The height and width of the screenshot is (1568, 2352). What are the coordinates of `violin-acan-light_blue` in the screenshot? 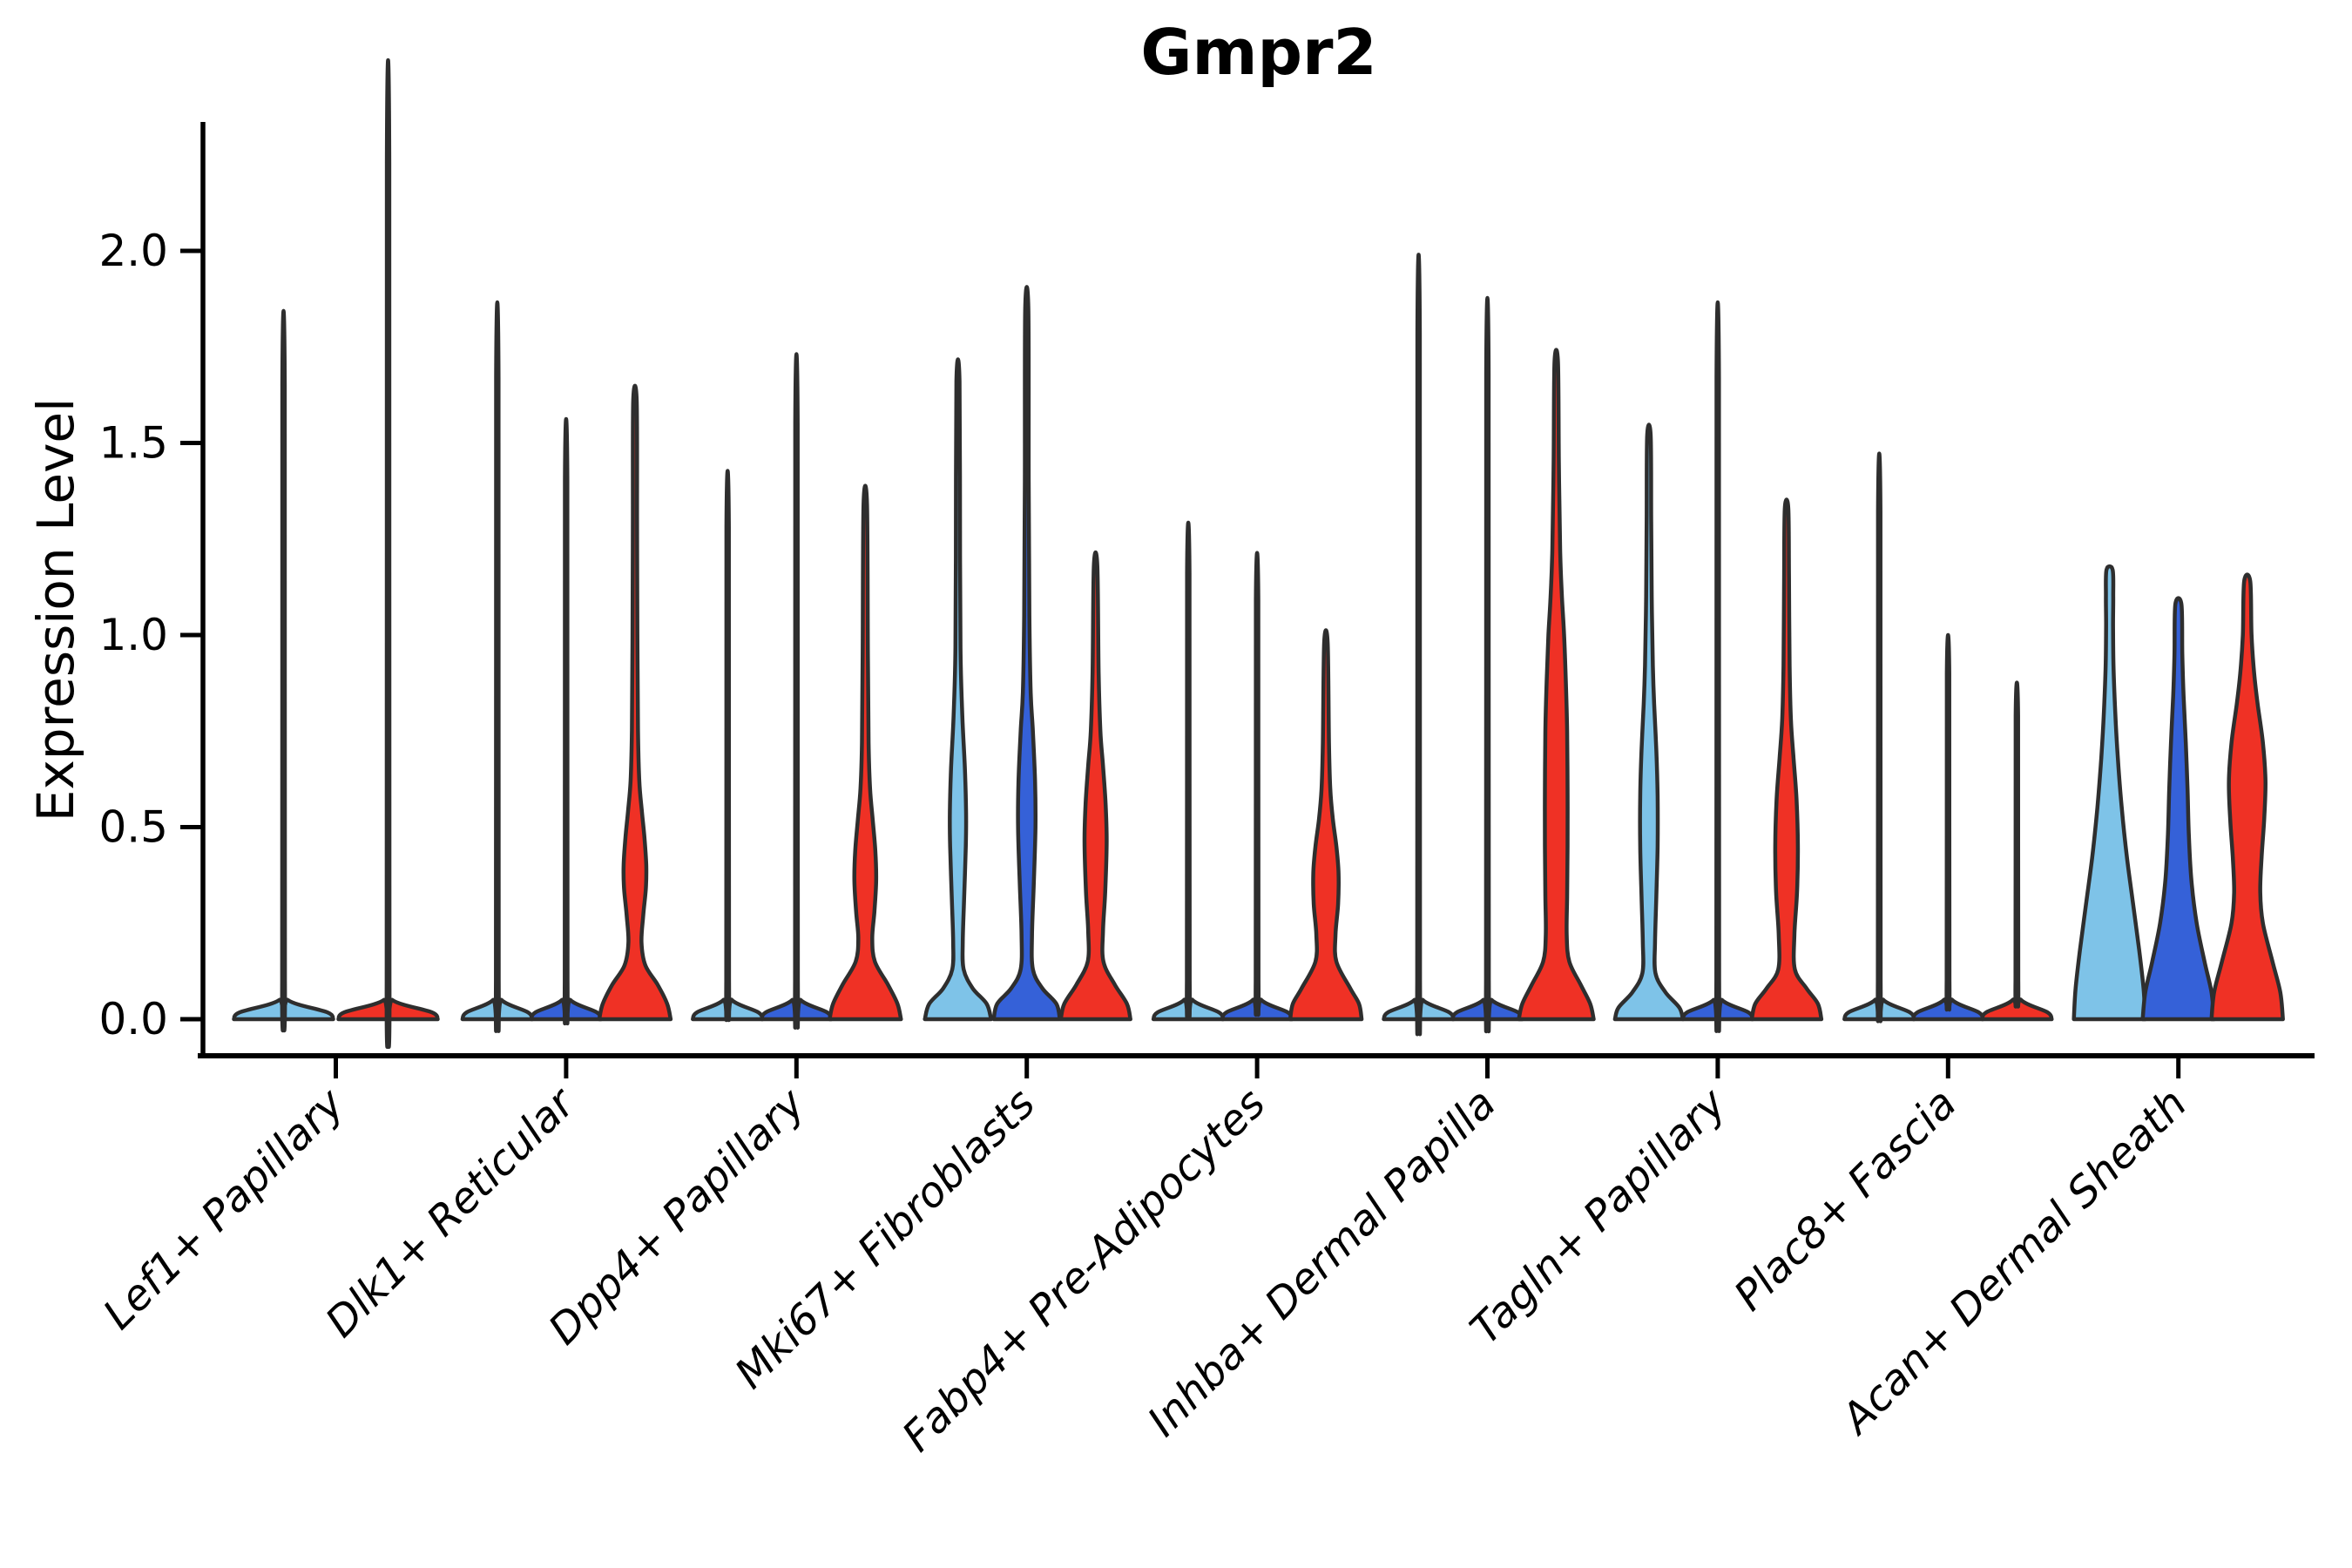 It's located at (2109, 793).